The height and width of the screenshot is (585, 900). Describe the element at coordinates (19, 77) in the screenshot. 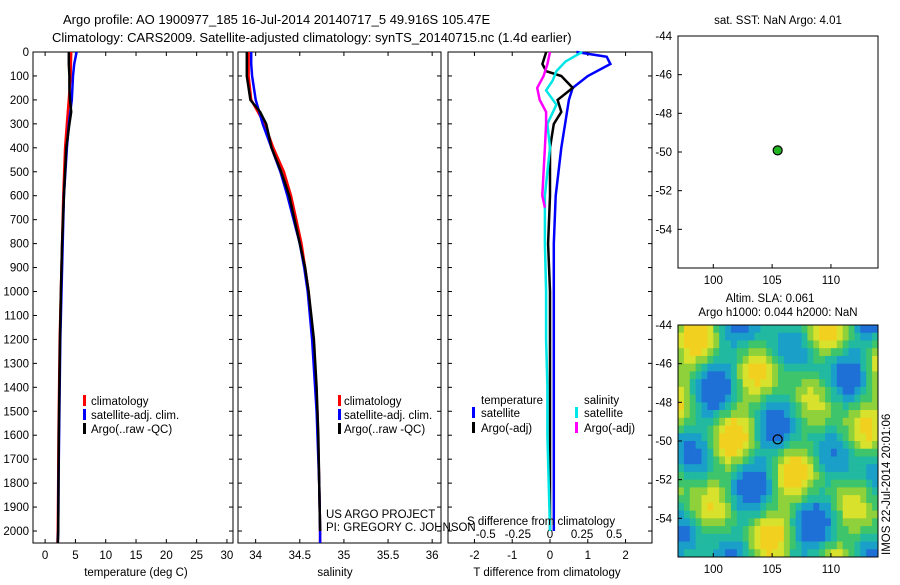

I see `y-tick-label: 100` at that location.